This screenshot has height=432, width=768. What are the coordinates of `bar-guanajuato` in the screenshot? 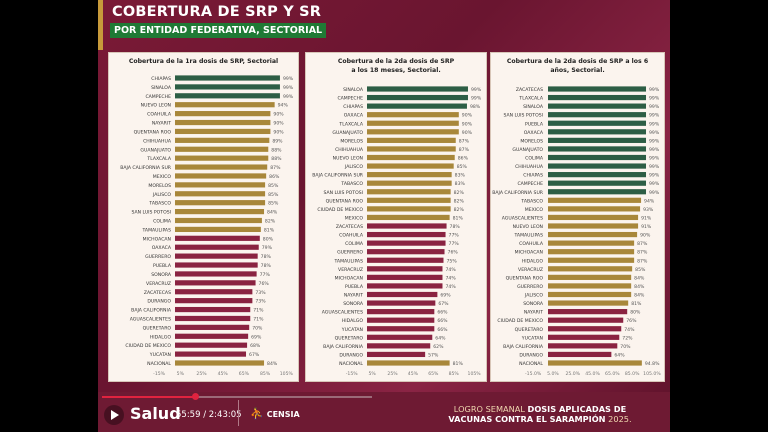 It's located at (413, 132).